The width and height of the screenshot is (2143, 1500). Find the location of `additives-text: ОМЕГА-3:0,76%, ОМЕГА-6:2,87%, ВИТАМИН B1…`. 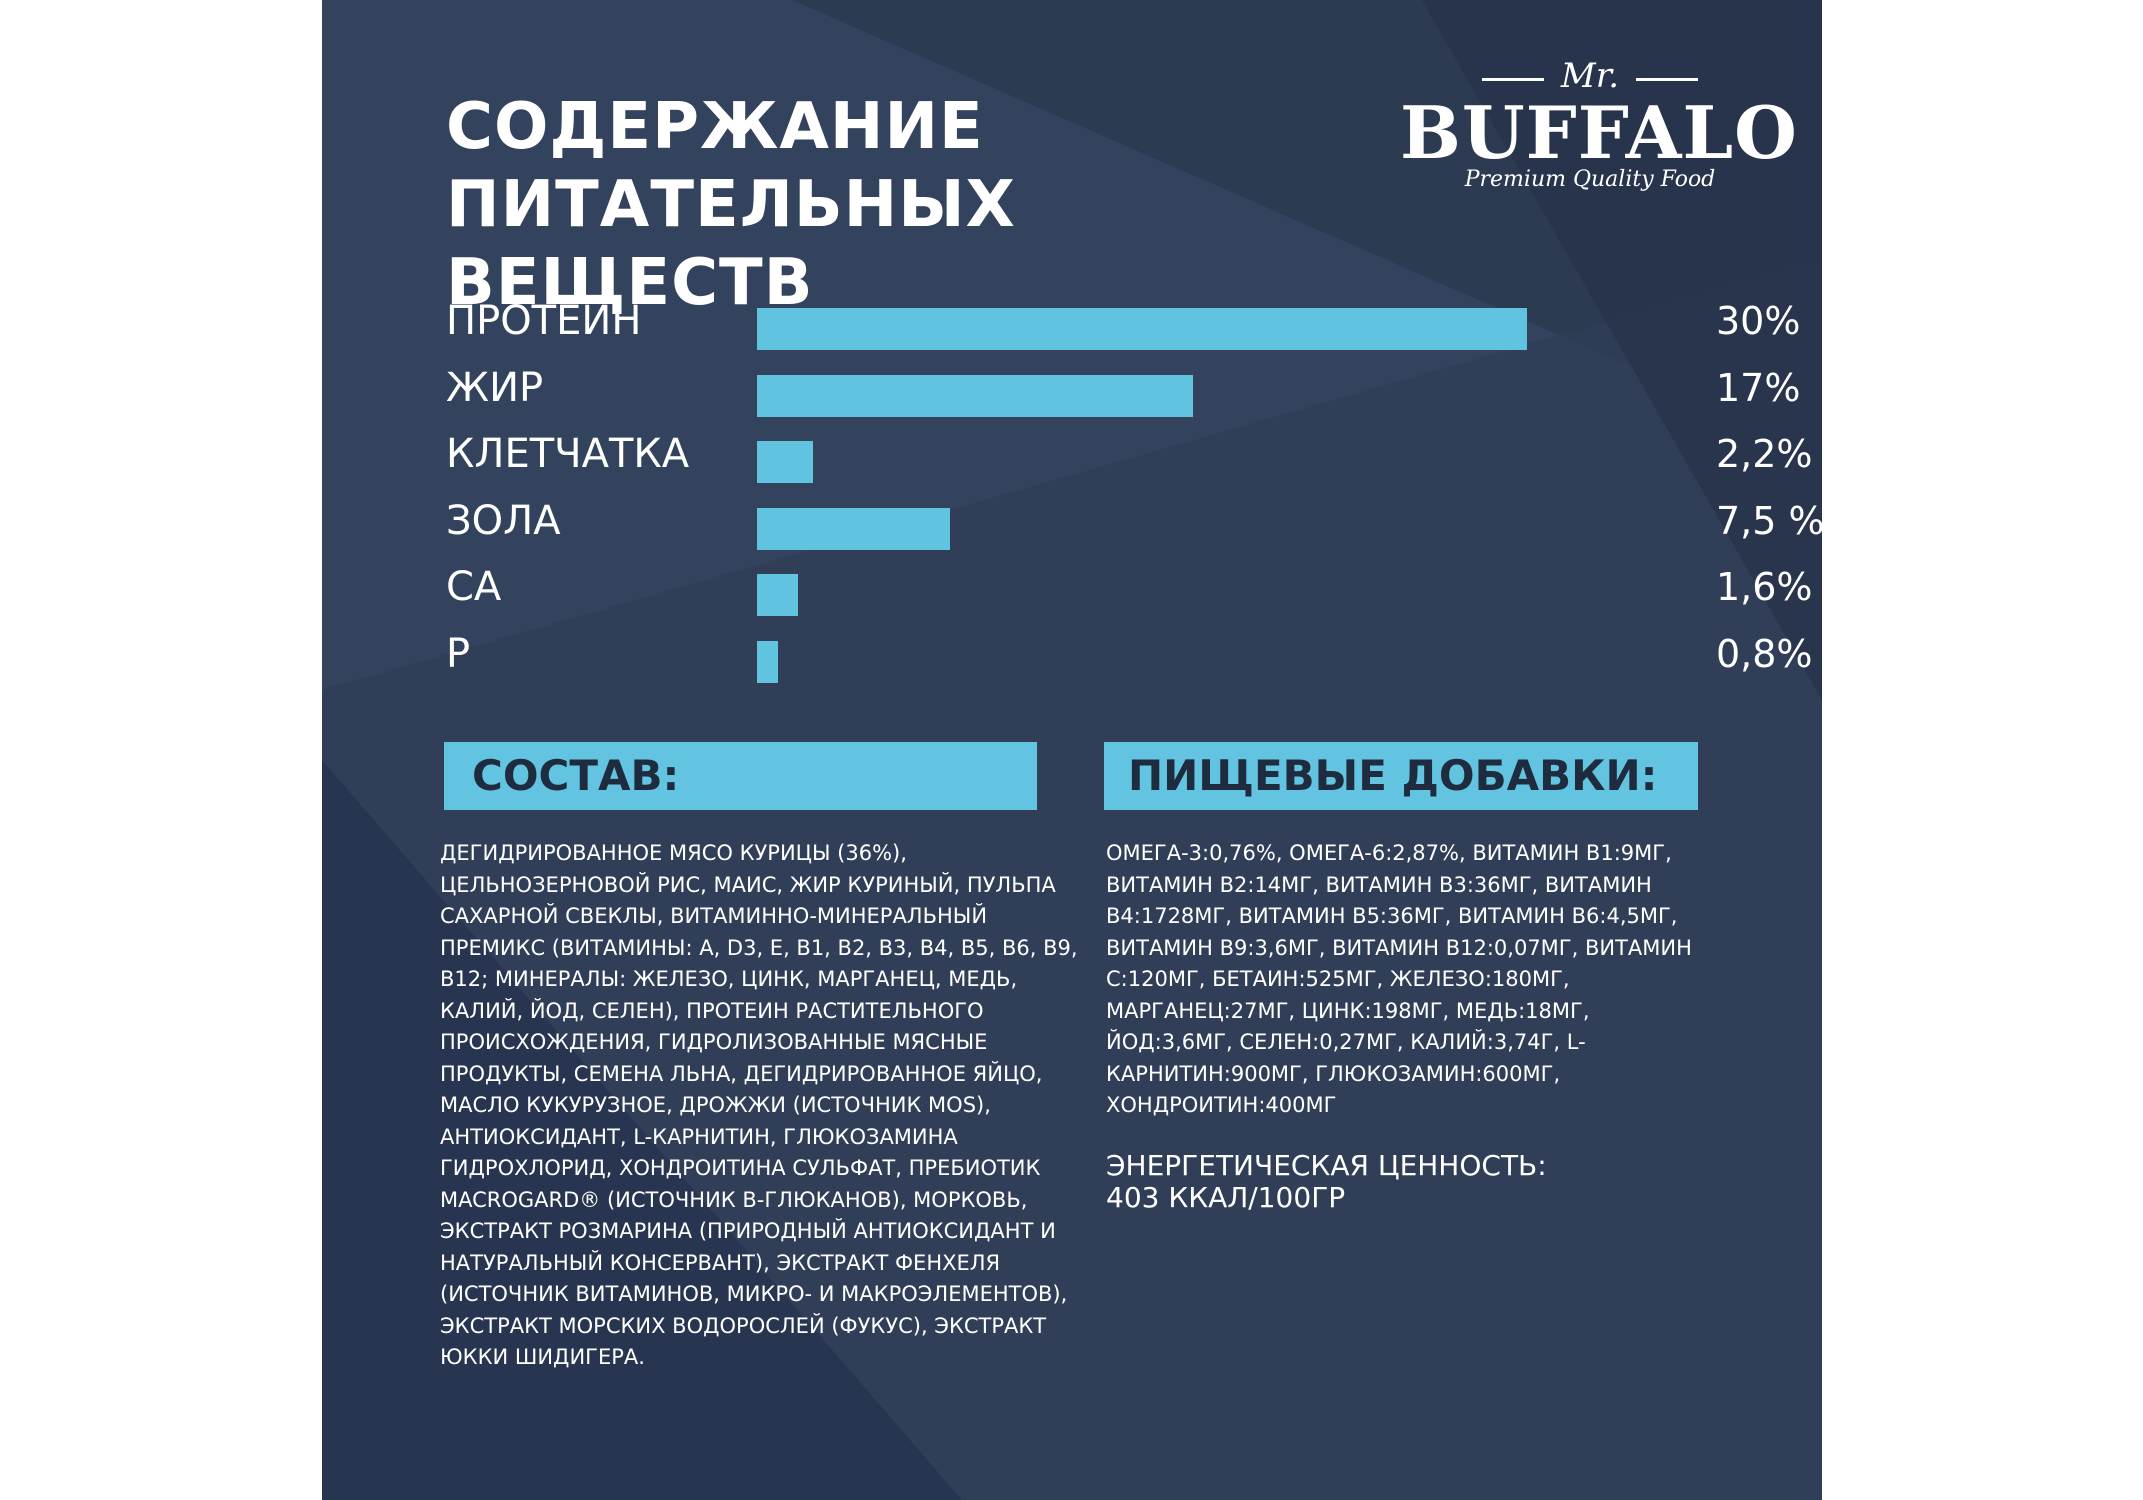

additives-text: ОМЕГА-3:0,76%, ОМЕГА-6:2,87%, ВИТАМИН B1… is located at coordinates (1399, 979).